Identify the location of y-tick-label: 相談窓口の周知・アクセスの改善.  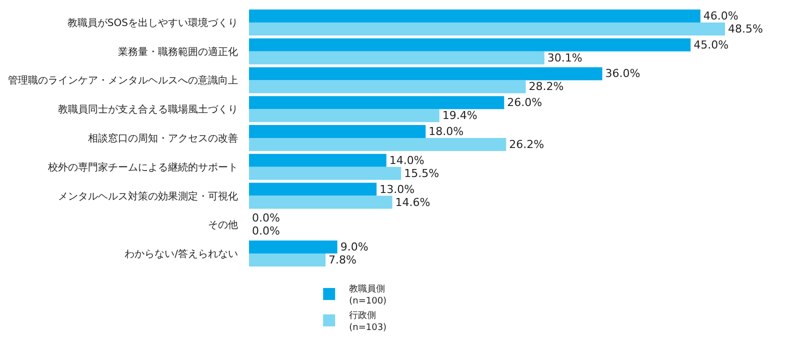
(163, 138).